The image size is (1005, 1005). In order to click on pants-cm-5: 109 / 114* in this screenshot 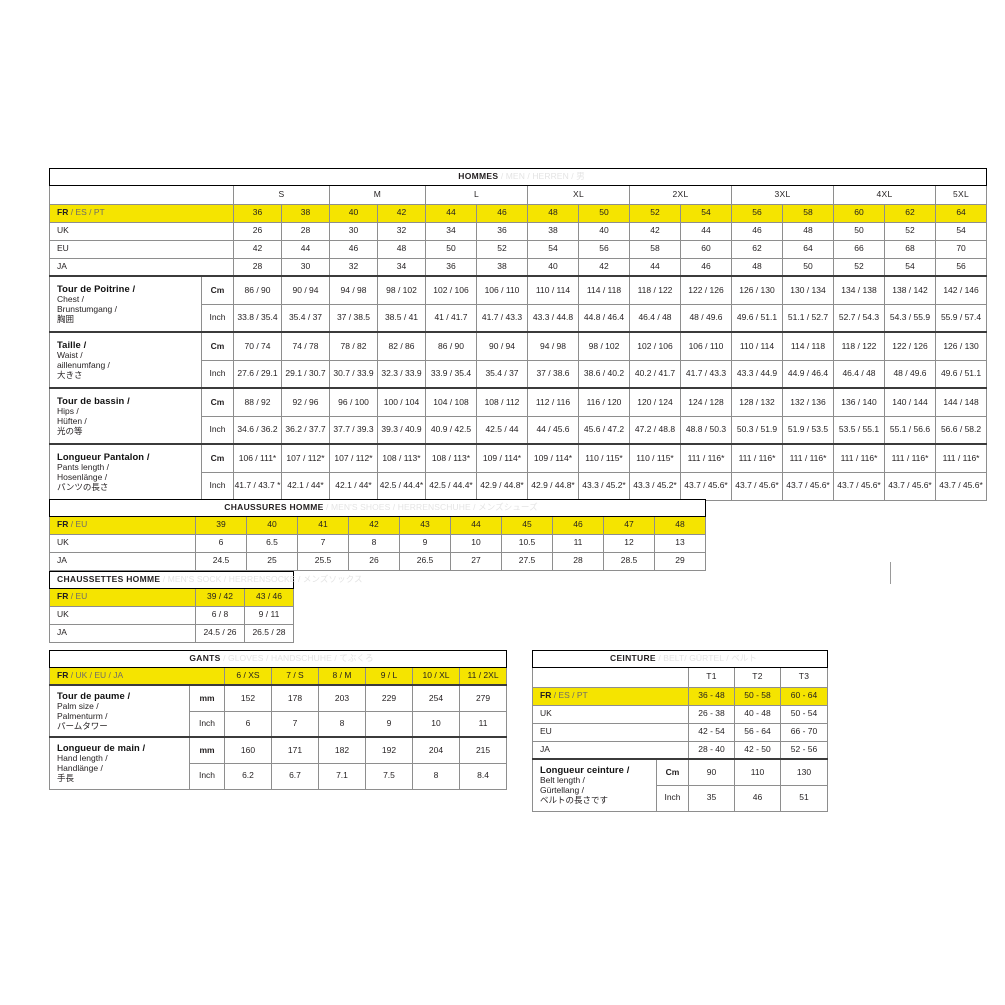, I will do `click(502, 458)`.